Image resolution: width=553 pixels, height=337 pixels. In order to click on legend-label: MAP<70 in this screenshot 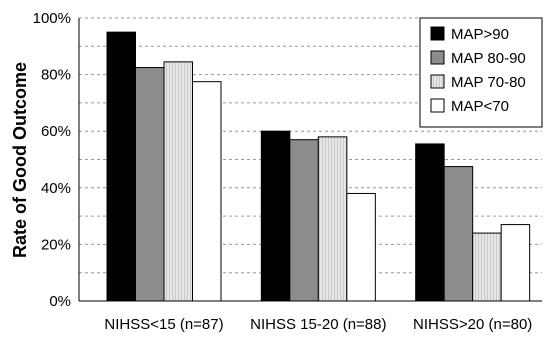, I will do `click(480, 106)`.